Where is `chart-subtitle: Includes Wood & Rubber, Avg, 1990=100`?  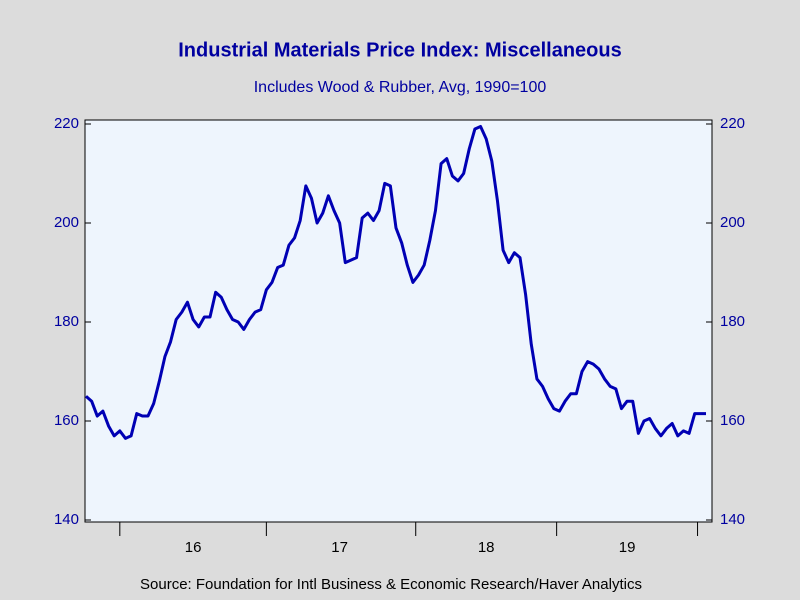
chart-subtitle: Includes Wood & Rubber, Avg, 1990=100 is located at coordinates (400, 87).